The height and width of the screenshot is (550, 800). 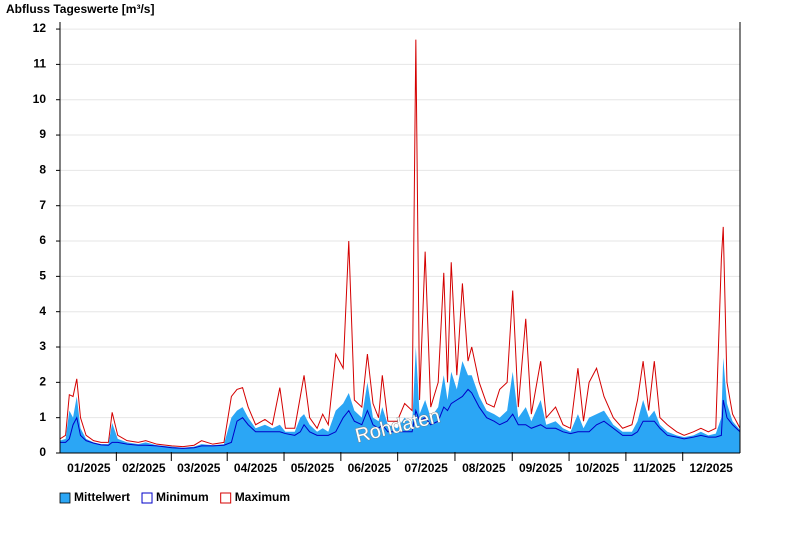 I want to click on y-tick-label: 11, so click(x=39, y=64).